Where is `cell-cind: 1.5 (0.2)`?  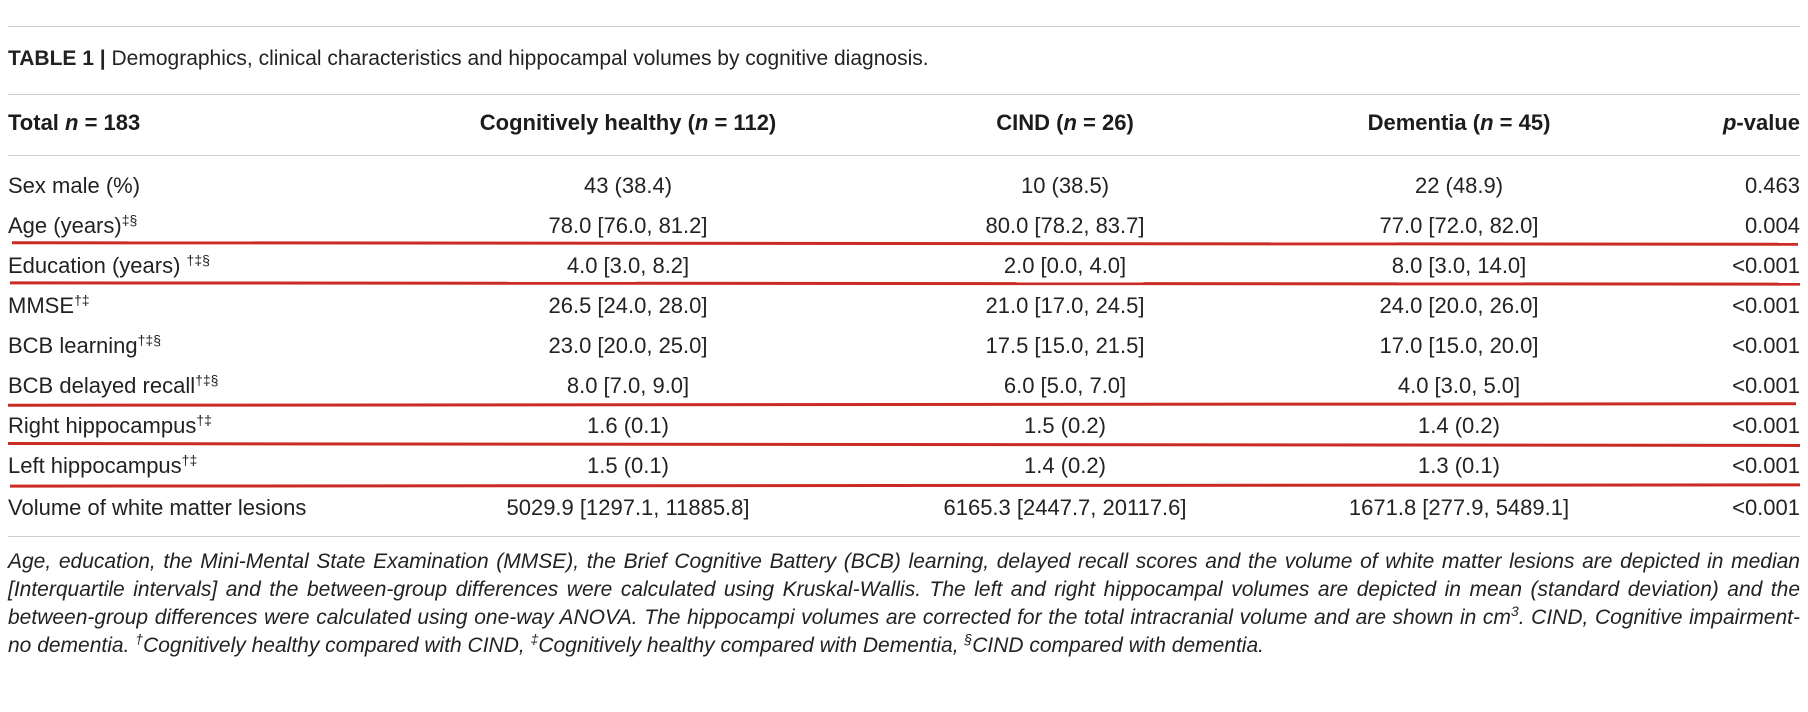
cell-cind: 1.5 (0.2) is located at coordinates (1065, 425).